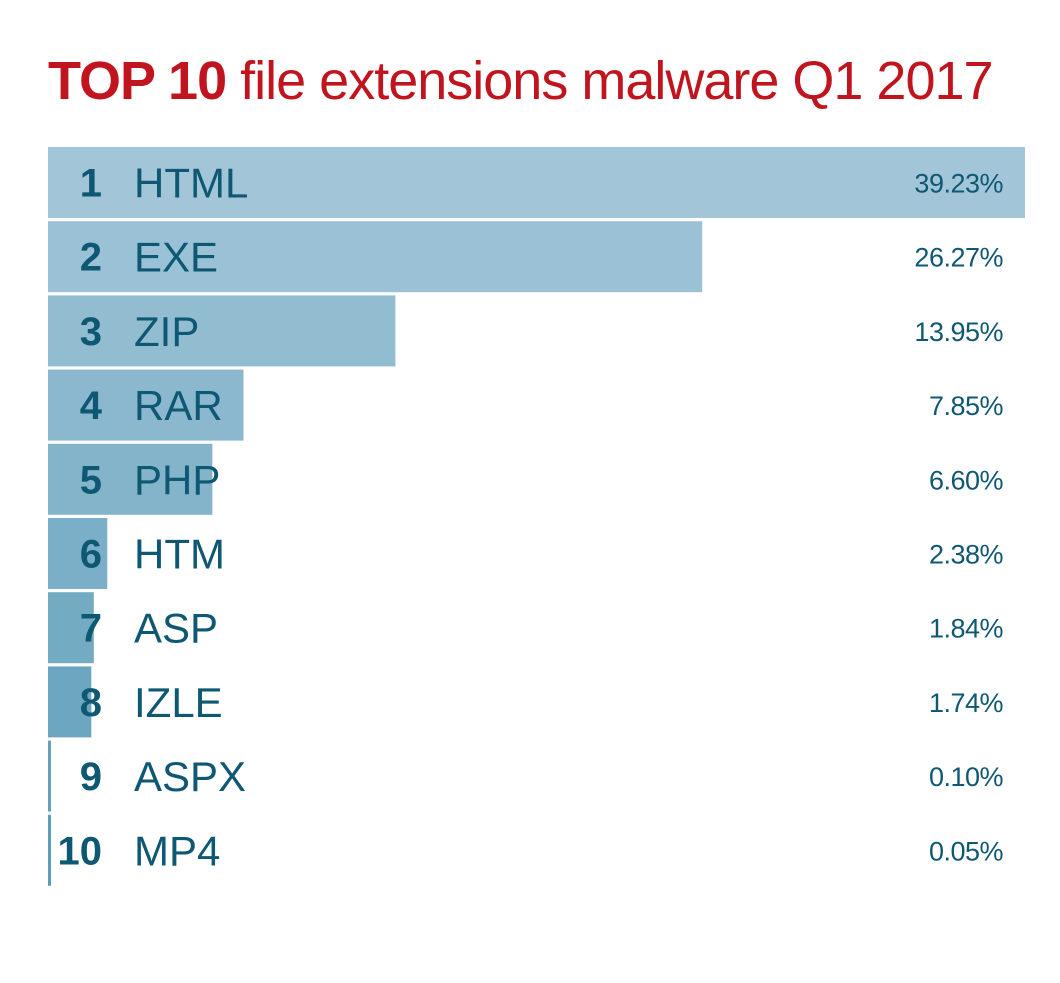 The height and width of the screenshot is (983, 1060). Describe the element at coordinates (91, 258) in the screenshot. I see `rank-label: 2` at that location.